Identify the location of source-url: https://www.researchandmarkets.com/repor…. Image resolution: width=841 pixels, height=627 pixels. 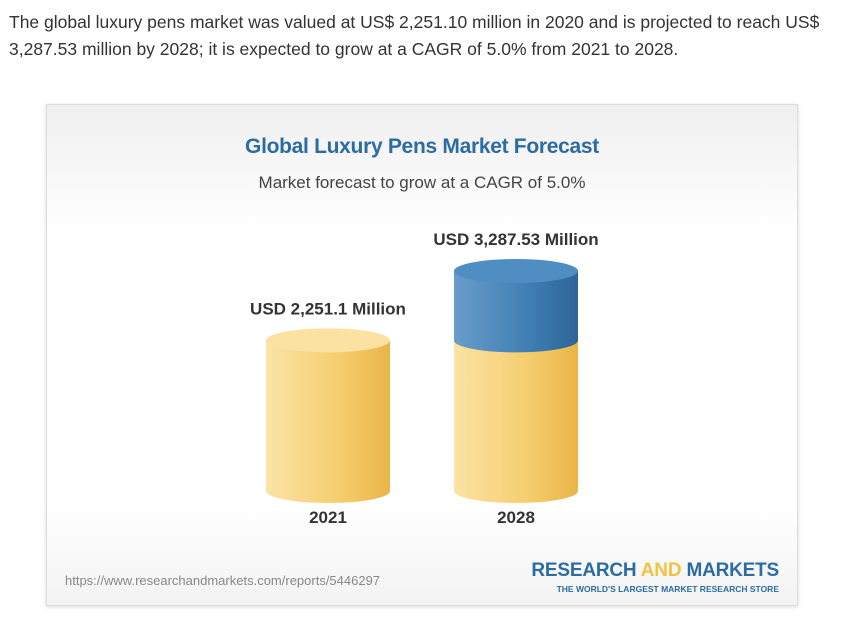
(223, 580).